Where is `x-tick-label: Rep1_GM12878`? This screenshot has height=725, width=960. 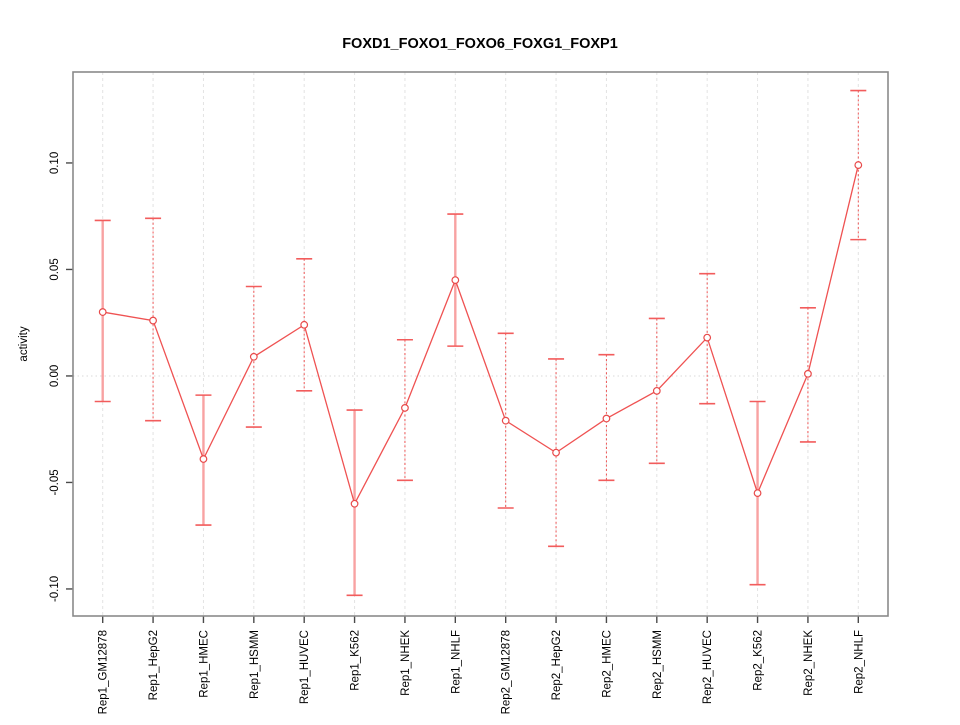 x-tick-label: Rep1_GM12878 is located at coordinates (104, 672).